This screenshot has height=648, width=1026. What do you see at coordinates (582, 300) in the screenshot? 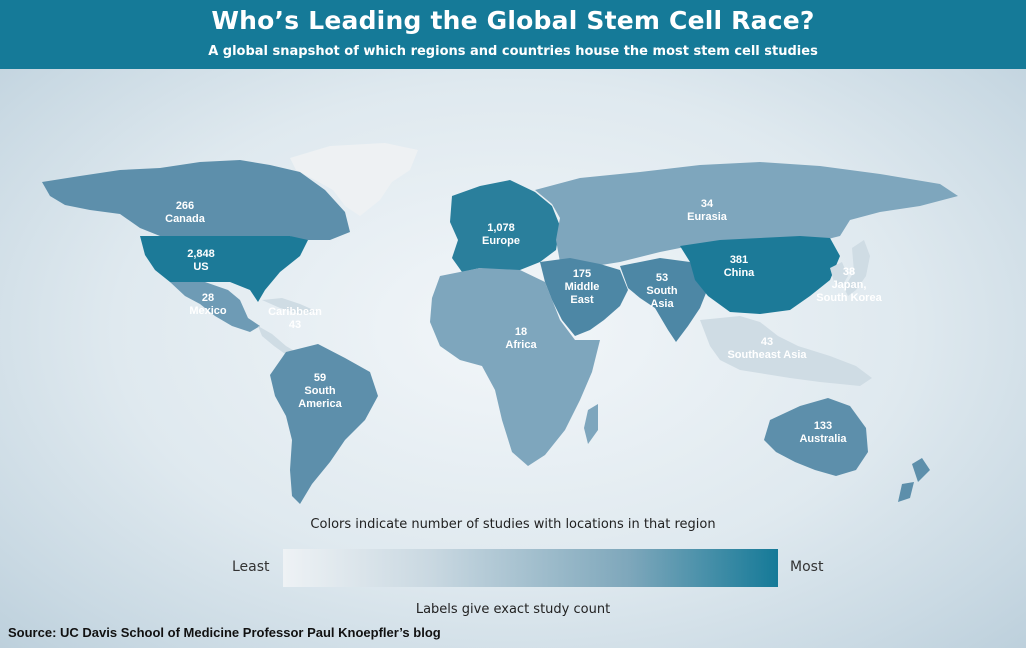
I see `label-middle-east-name-2: East` at bounding box center [582, 300].